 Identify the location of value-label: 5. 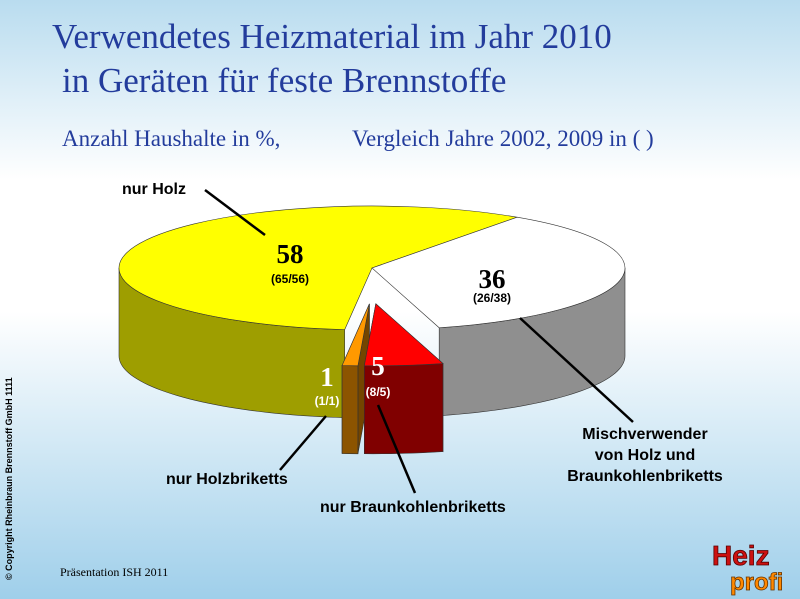
(378, 366).